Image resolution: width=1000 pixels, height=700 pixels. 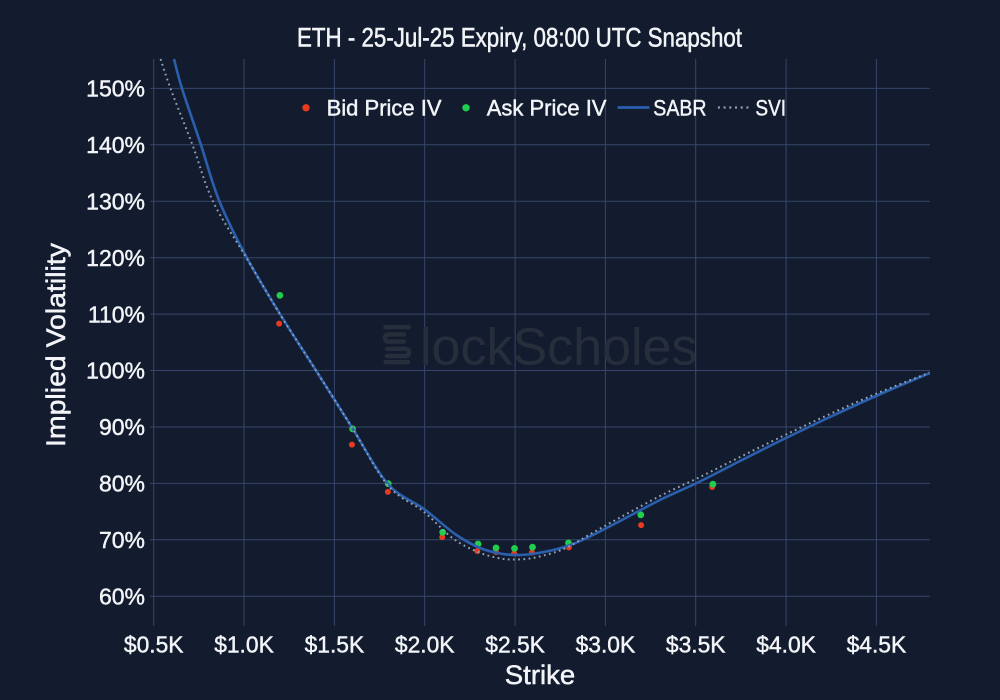 What do you see at coordinates (696, 645) in the screenshot?
I see `svg-text: $3.5K` at bounding box center [696, 645].